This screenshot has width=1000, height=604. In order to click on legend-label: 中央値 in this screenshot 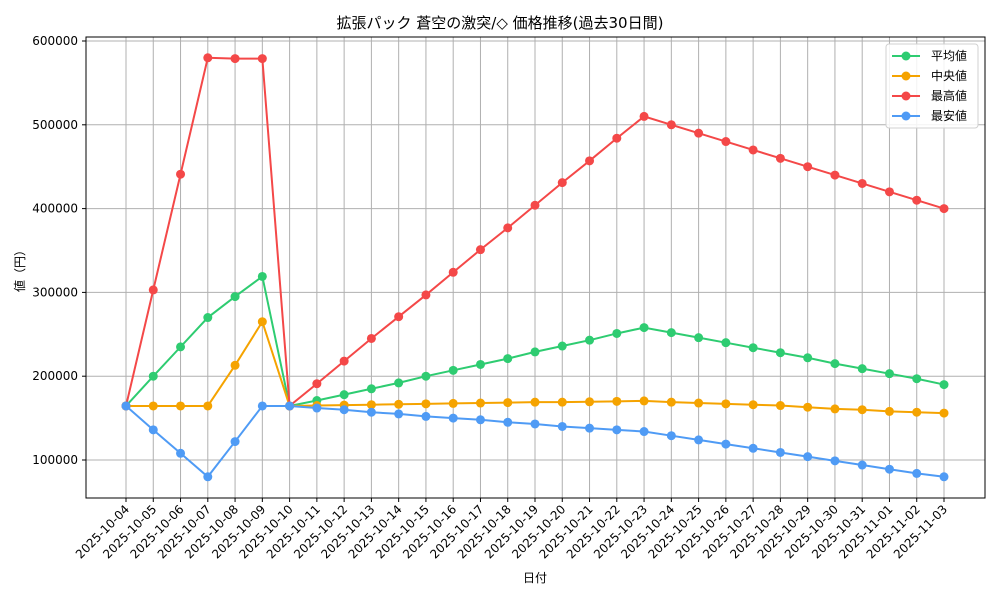, I will do `click(949, 75)`.